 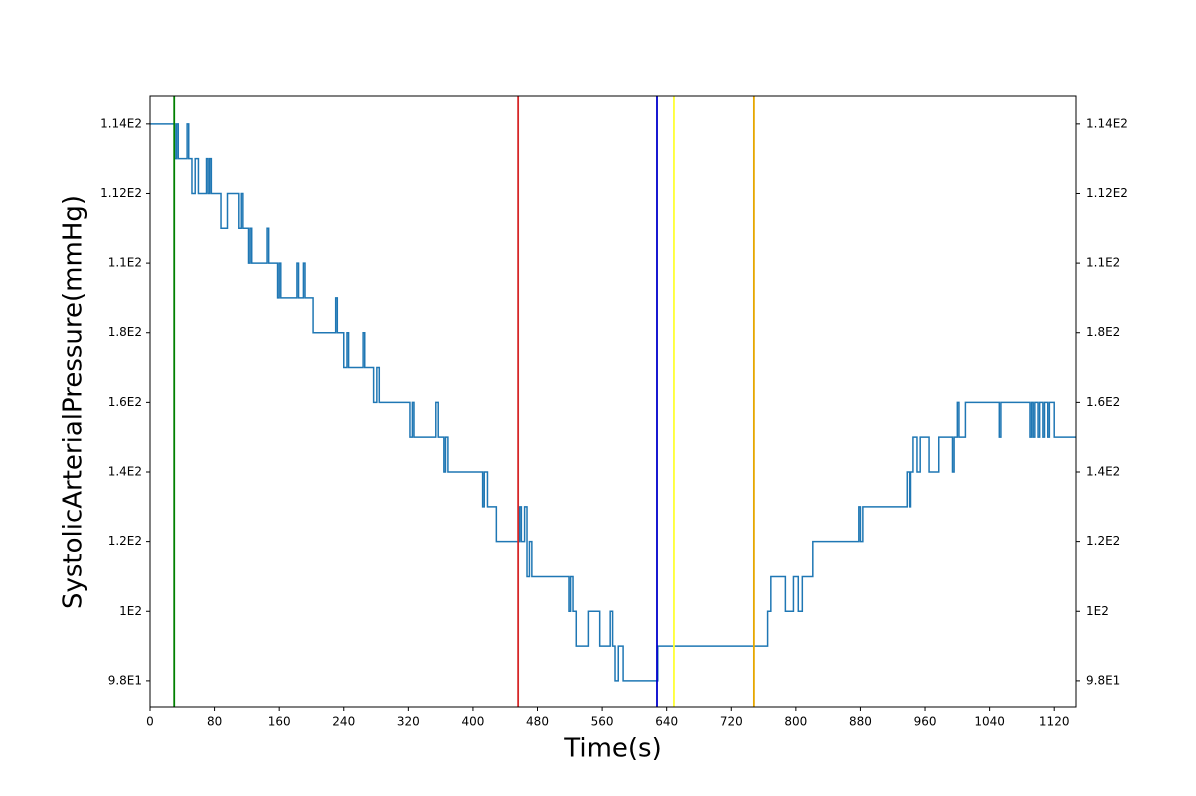 I want to click on x-tick-label: 880, so click(x=860, y=722).